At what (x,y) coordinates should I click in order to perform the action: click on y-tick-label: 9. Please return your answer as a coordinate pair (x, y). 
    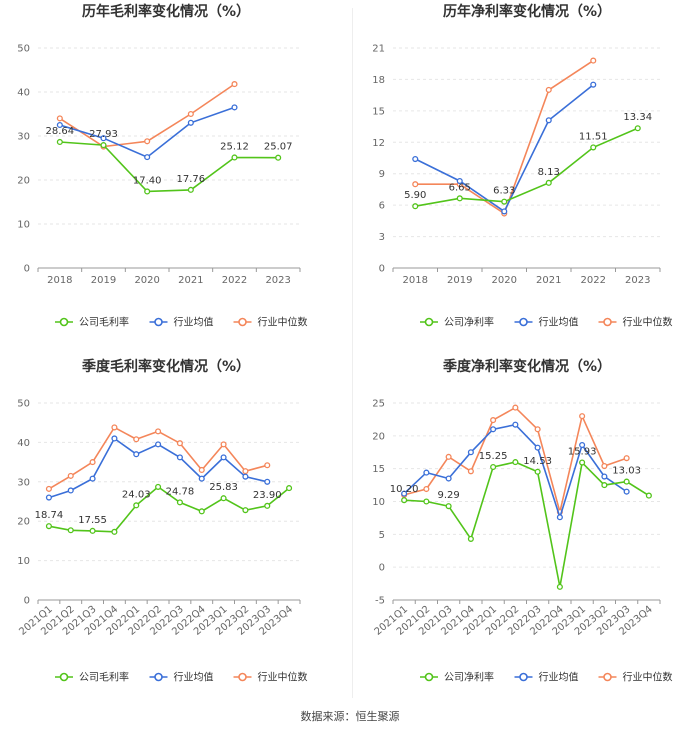
    Looking at the image, I should click on (382, 174).